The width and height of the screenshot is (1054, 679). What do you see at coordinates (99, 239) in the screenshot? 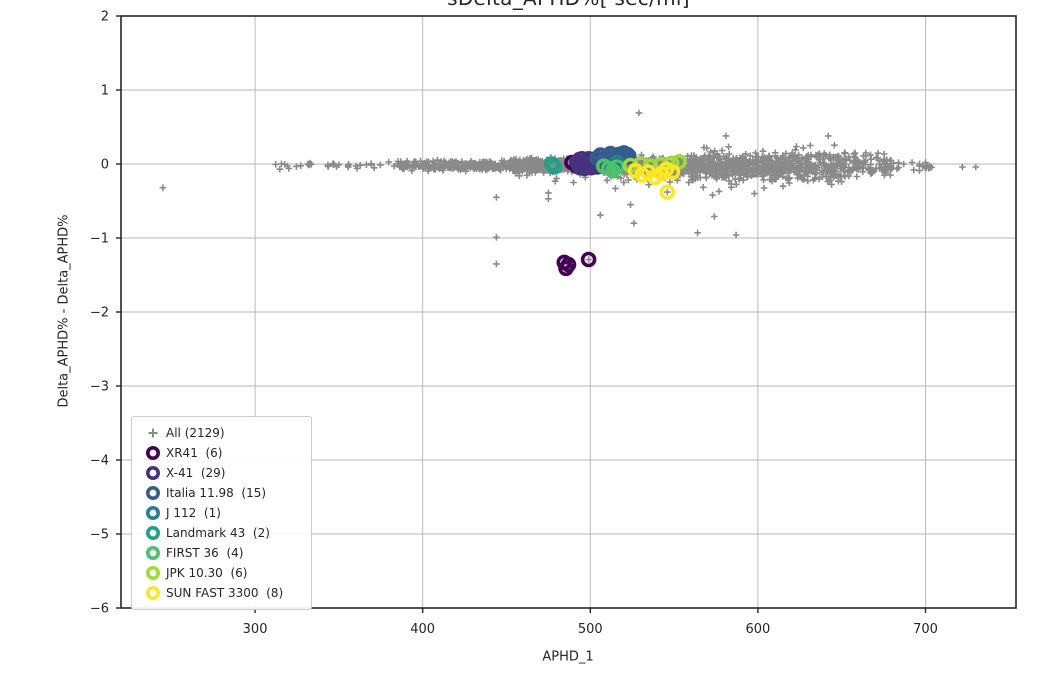
I see `y-tick-label: −1` at bounding box center [99, 239].